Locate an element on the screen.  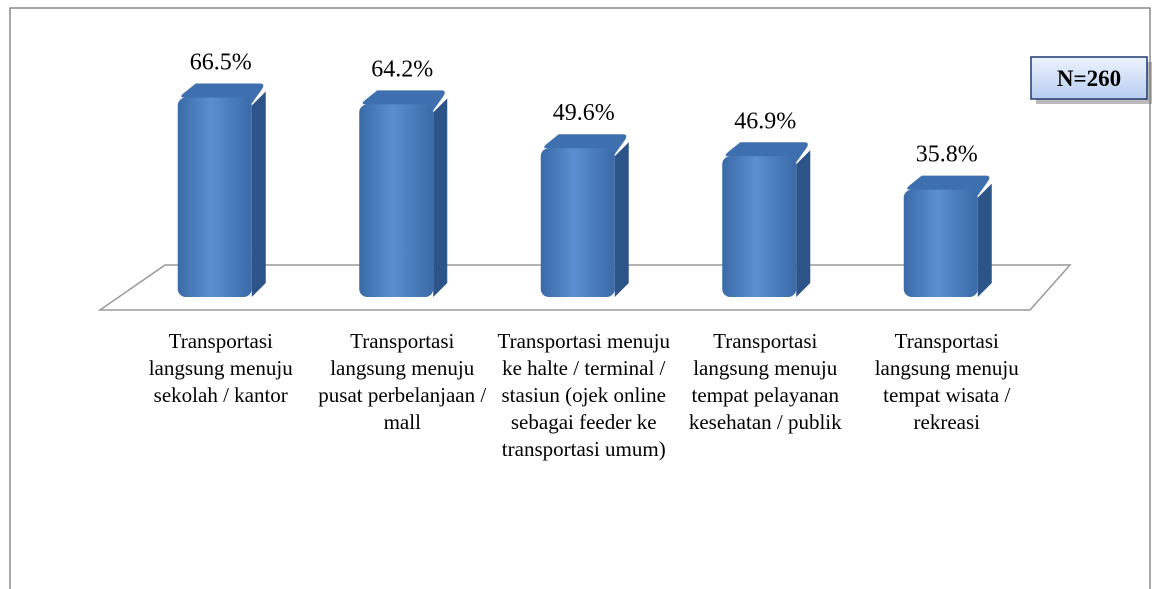
annotation: N=260 is located at coordinates (1089, 78).